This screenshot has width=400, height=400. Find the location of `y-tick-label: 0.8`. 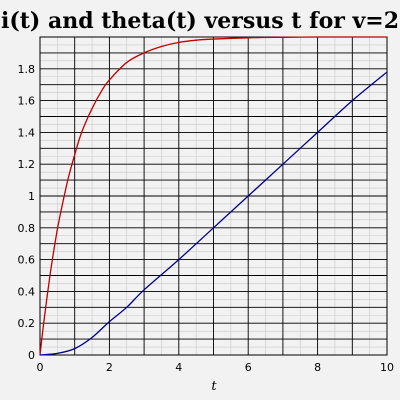

y-tick-label: 0.8 is located at coordinates (27, 228).